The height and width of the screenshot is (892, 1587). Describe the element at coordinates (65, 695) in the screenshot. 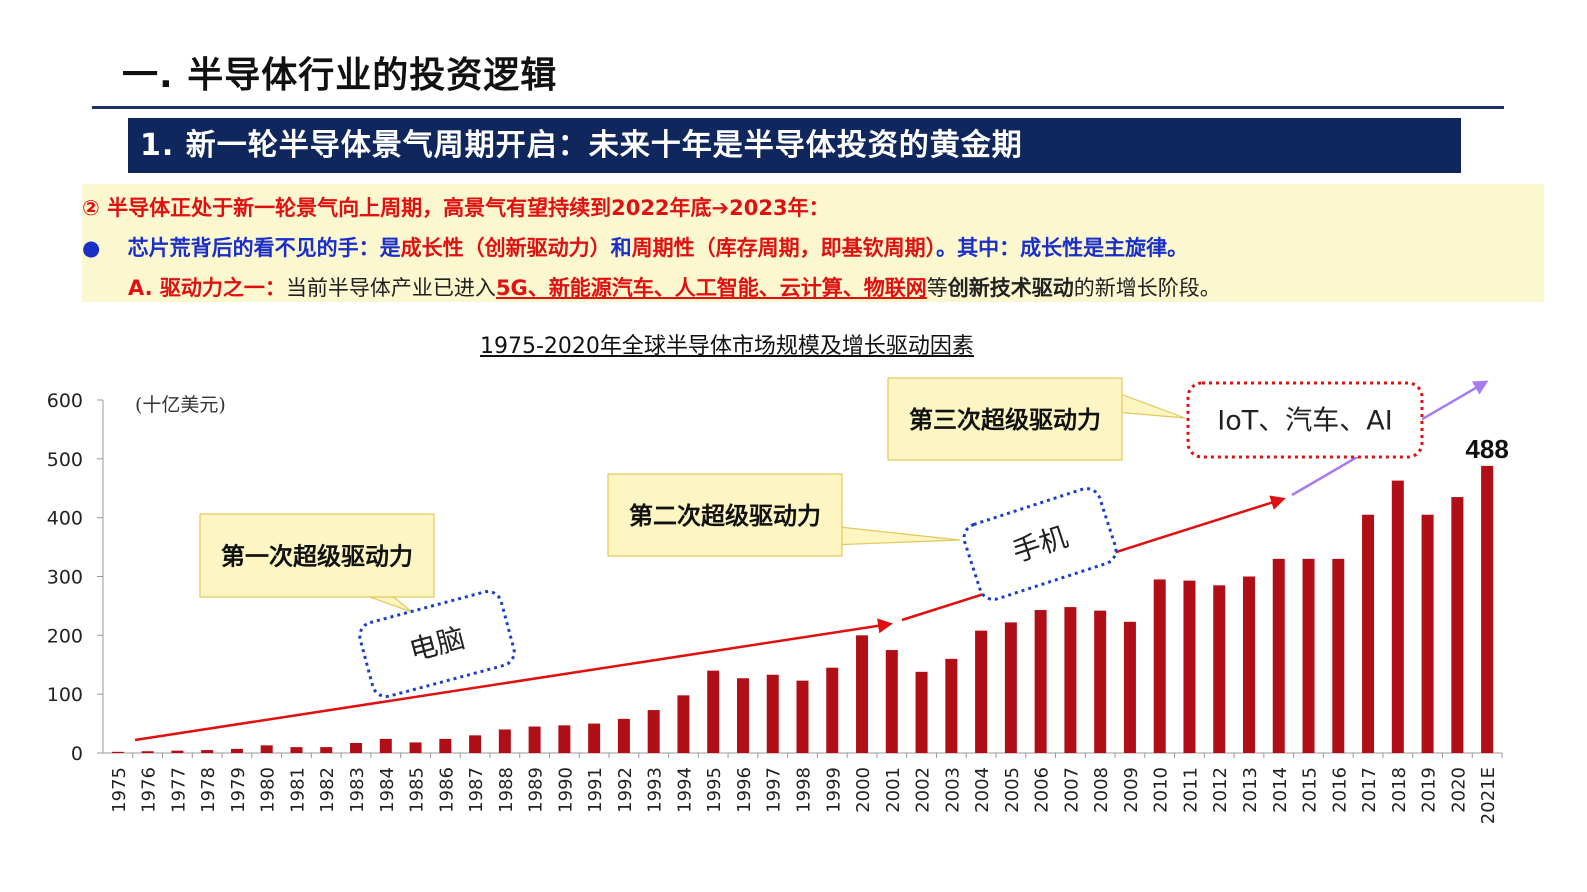

I see `y-tick-label: 100` at that location.